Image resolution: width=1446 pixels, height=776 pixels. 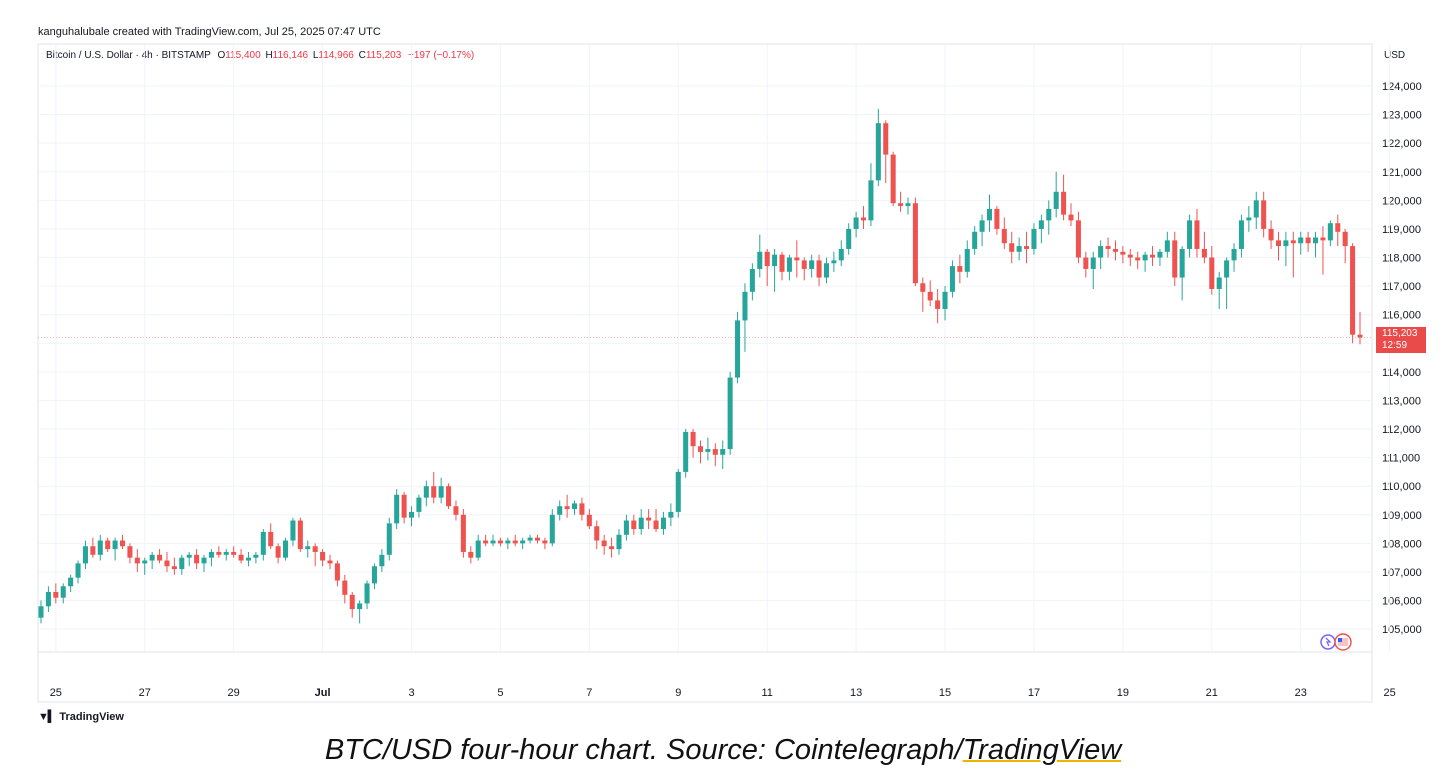 What do you see at coordinates (1042, 750) in the screenshot?
I see `caption-link: TradingView` at bounding box center [1042, 750].